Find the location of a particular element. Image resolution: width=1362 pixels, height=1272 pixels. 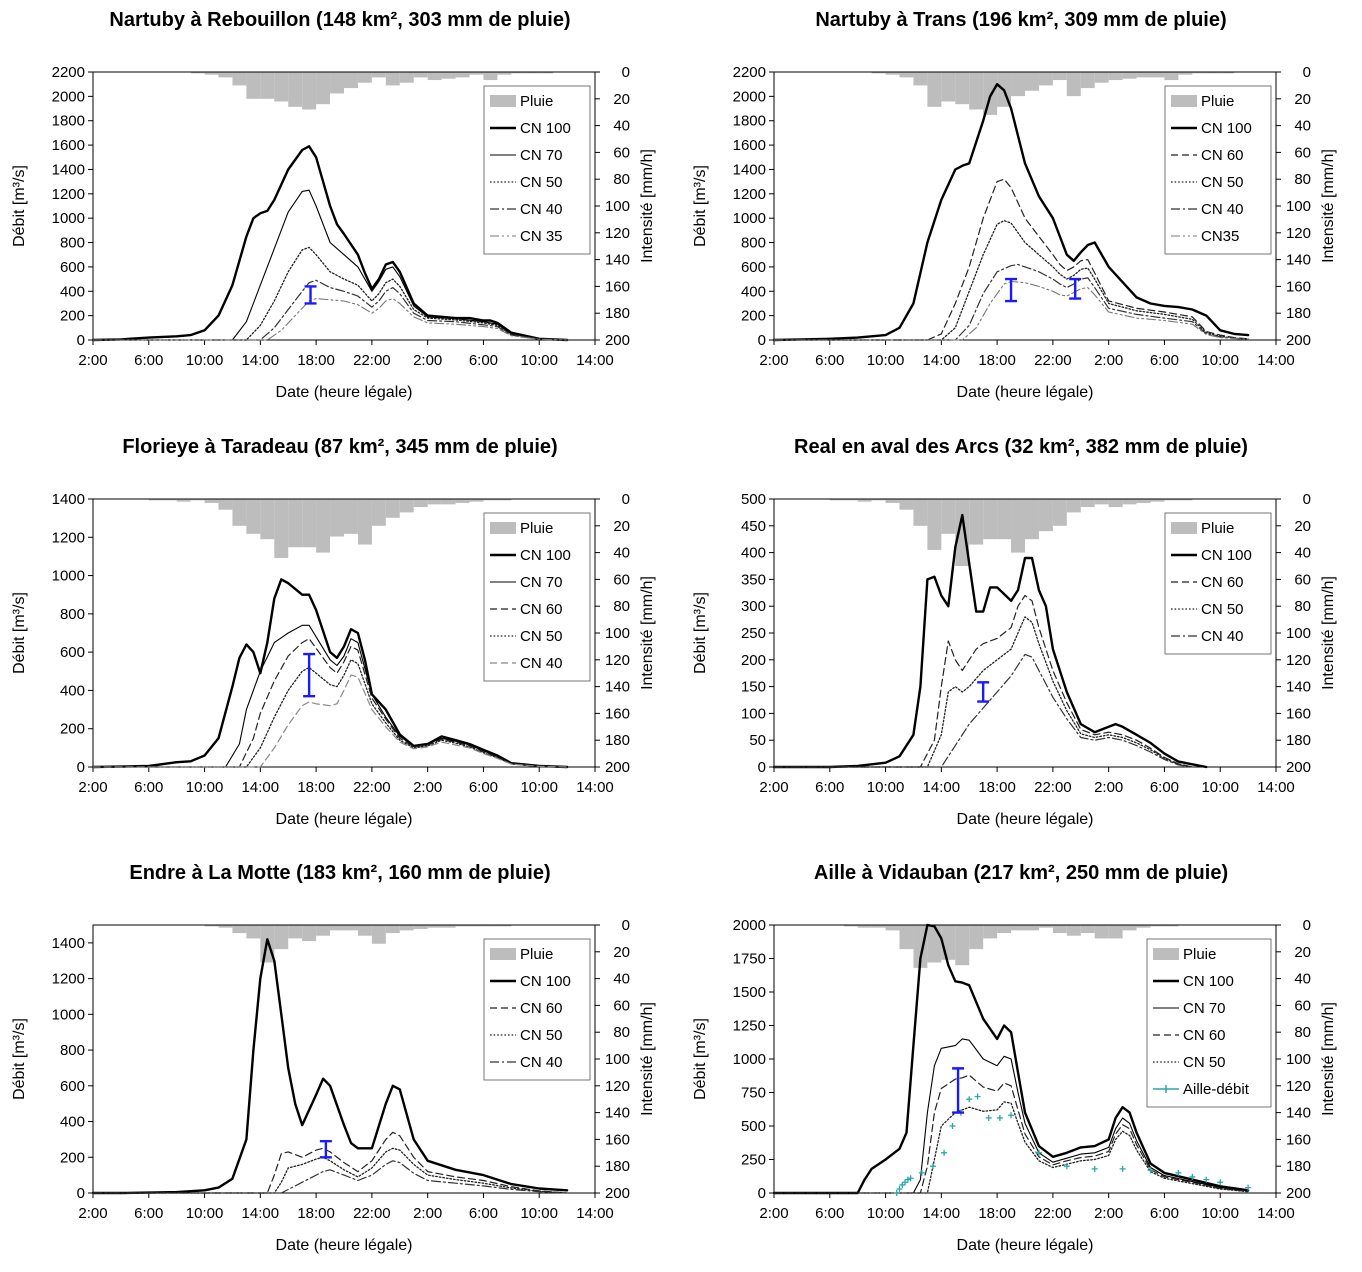

y-tick-label: 1600 is located at coordinates (749, 145).